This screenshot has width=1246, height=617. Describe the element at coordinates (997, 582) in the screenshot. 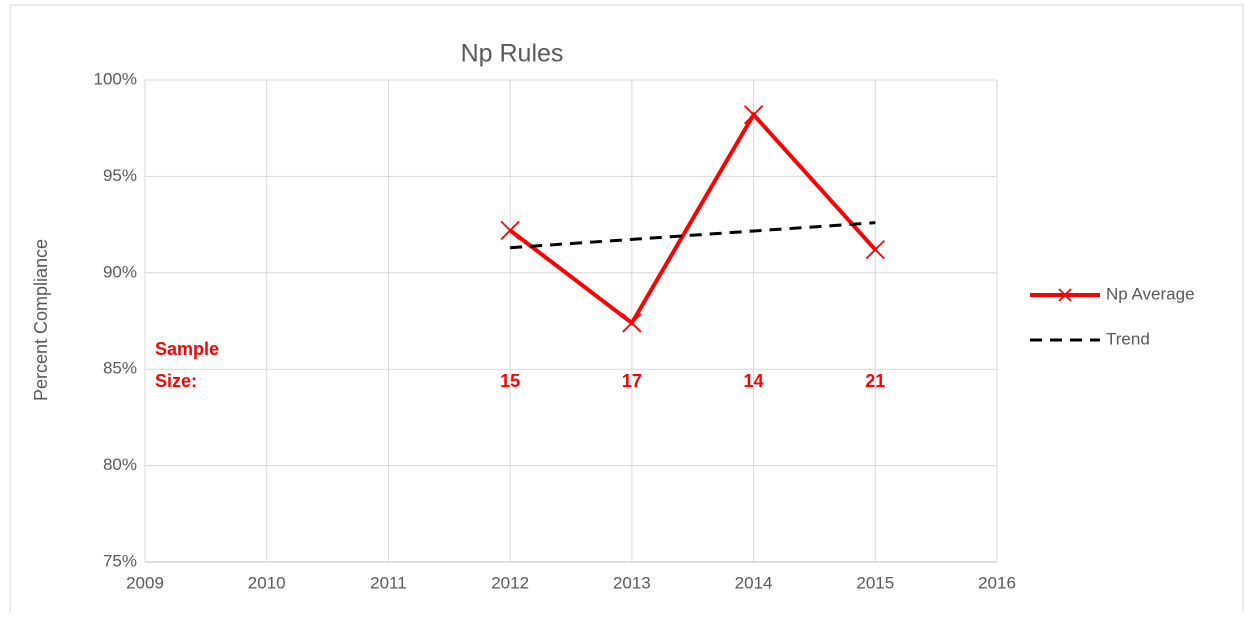

I see `x-tick-label: 2016` at that location.